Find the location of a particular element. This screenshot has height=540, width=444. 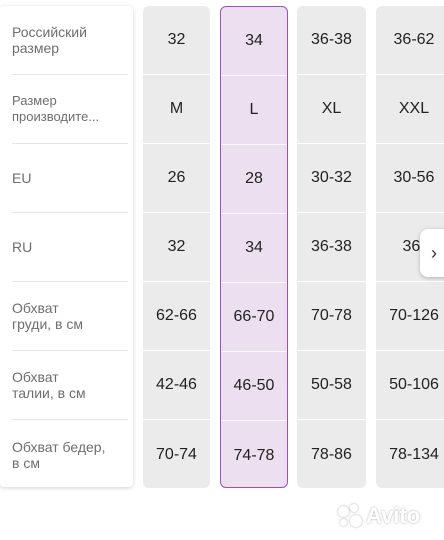

size-cell: 26 is located at coordinates (176, 178).